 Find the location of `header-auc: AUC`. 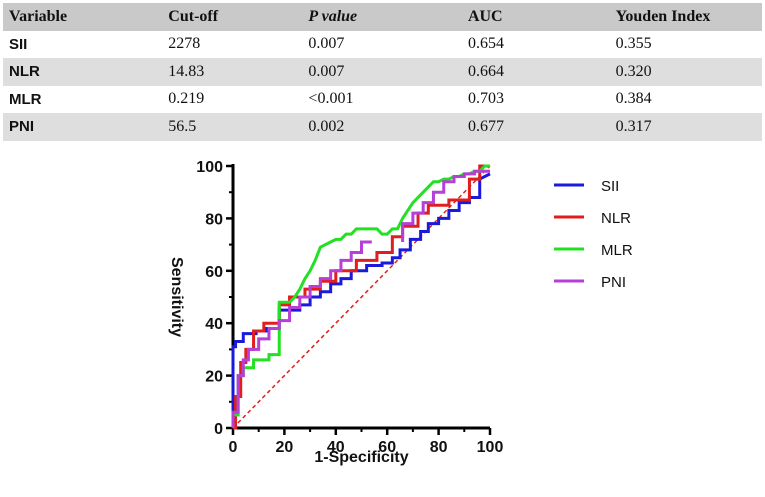

header-auc: AUC is located at coordinates (535, 17).